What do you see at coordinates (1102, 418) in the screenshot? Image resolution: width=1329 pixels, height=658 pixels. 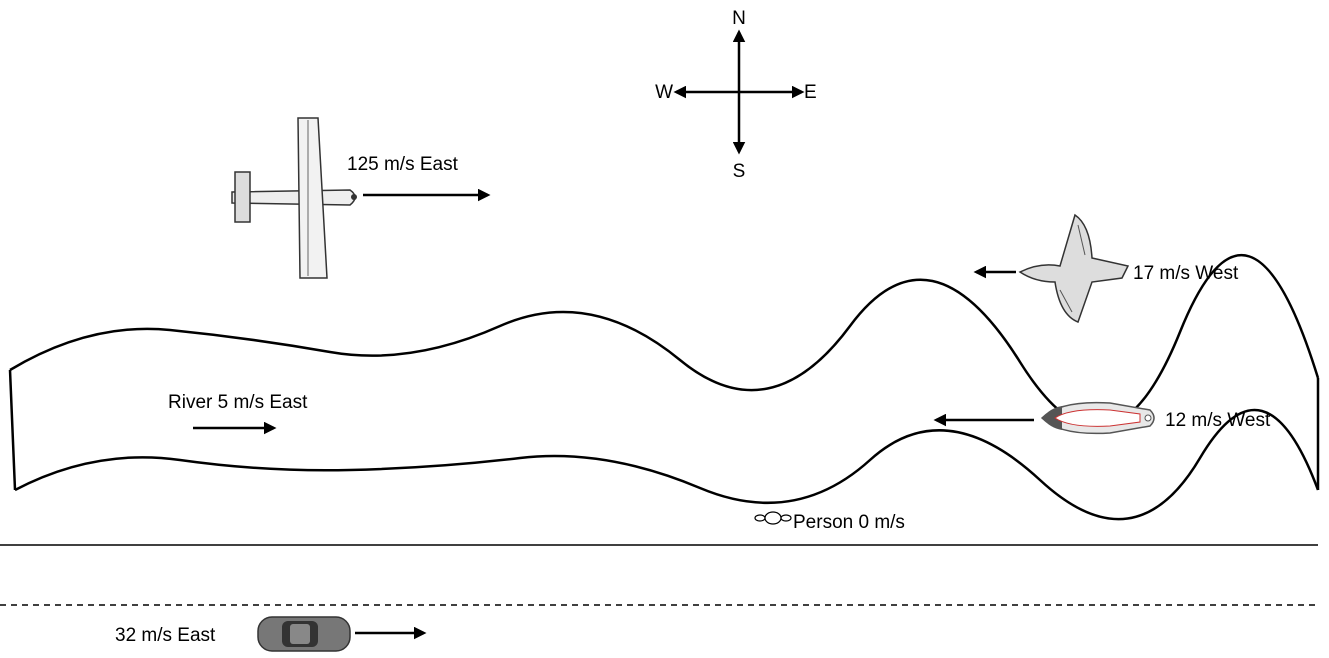 I see `boat: 12 m/s West` at bounding box center [1102, 418].